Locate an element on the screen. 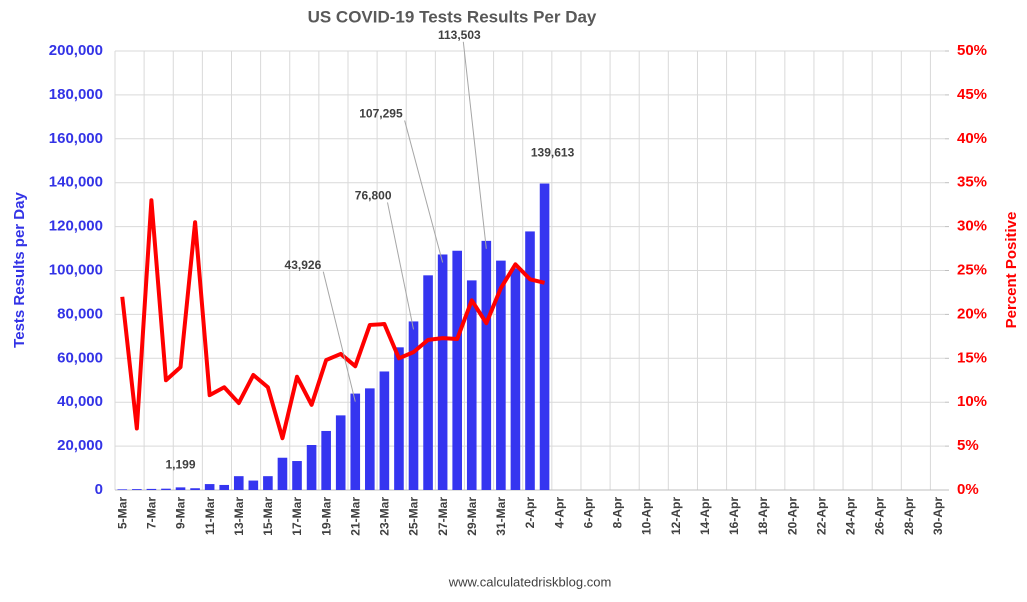 This screenshot has height=602, width=1027. x-tick-label: 19-Mar is located at coordinates (326, 516).